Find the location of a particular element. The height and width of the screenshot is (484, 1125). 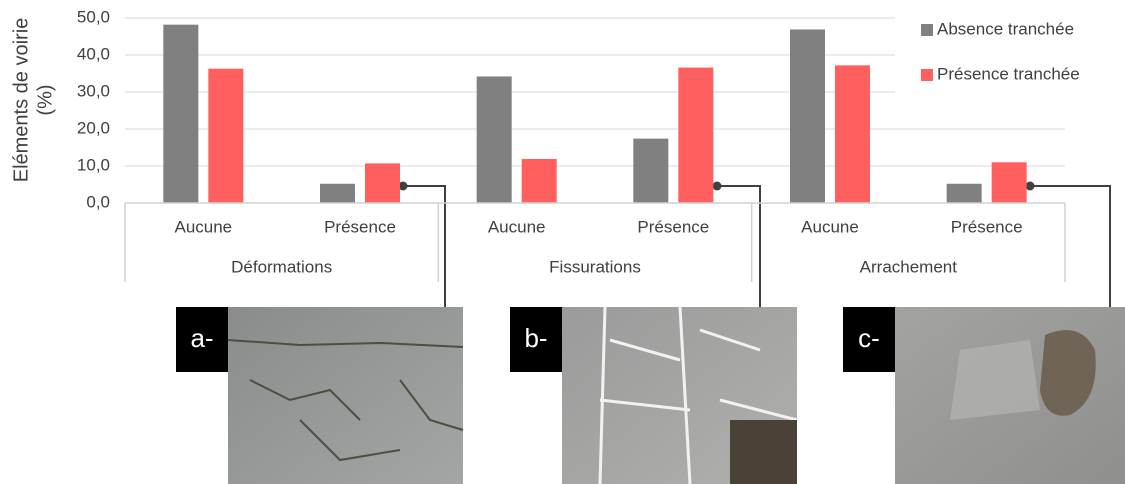

x-group-label: Fissurations is located at coordinates (595, 266).